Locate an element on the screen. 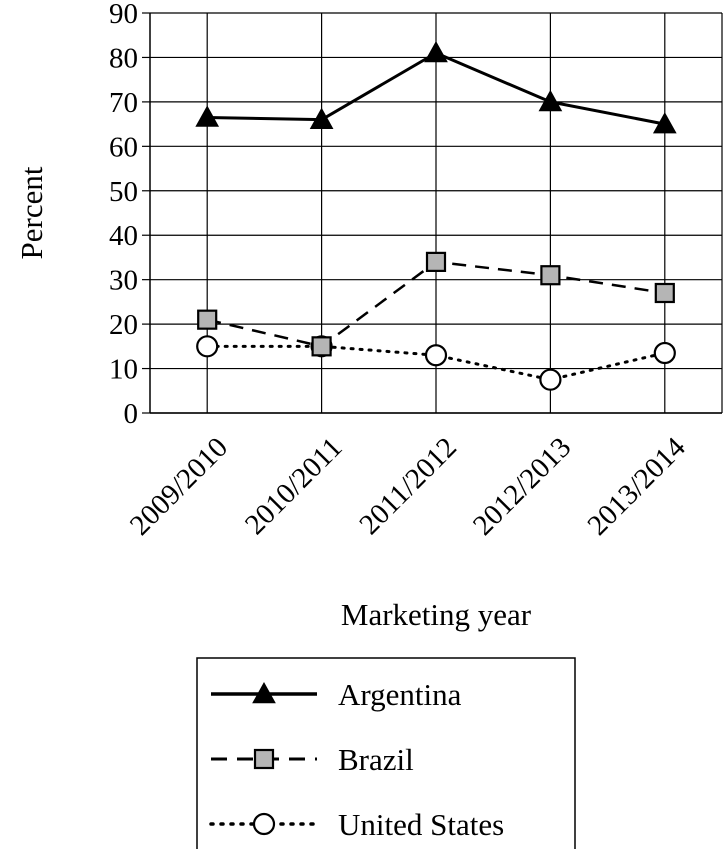 The height and width of the screenshot is (849, 728). legend-label-brazil: Brazil is located at coordinates (376, 759).